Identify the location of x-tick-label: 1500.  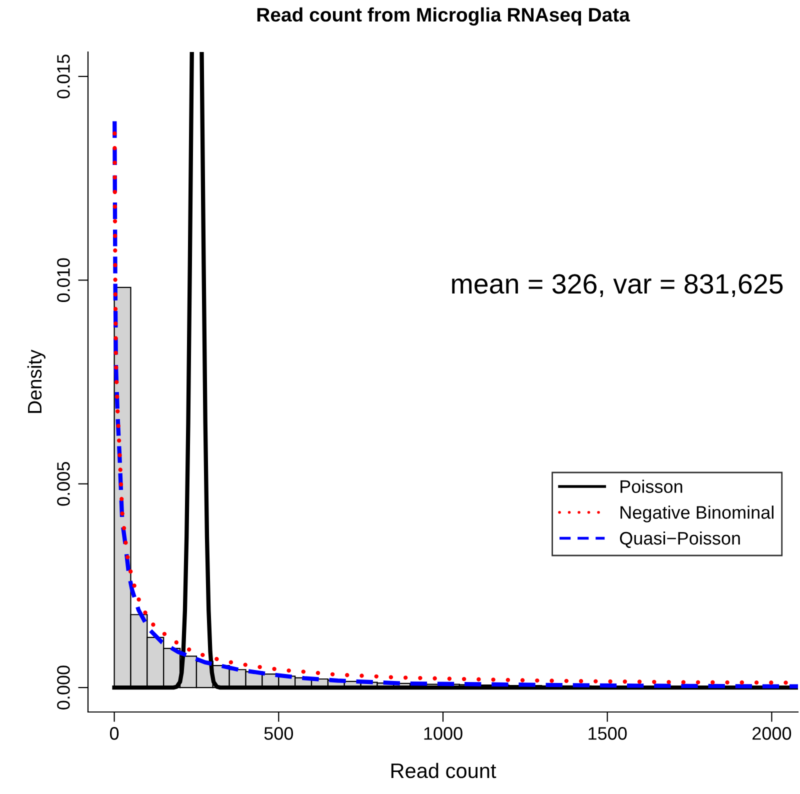
(607, 733).